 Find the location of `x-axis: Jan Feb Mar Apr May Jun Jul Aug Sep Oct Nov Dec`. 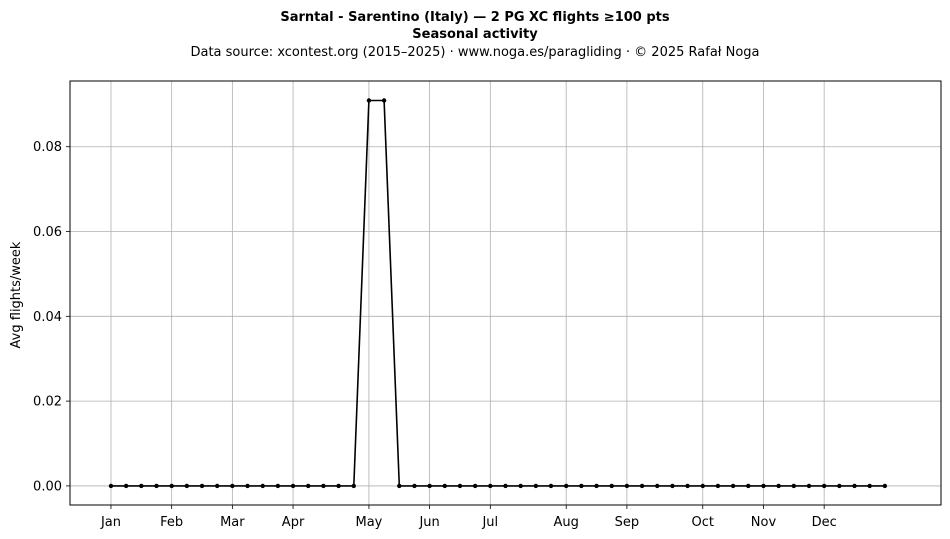

x-axis: Jan Feb Mar Apr May Jun Jul Aug Sep Oct Nov Dec is located at coordinates (468, 517).